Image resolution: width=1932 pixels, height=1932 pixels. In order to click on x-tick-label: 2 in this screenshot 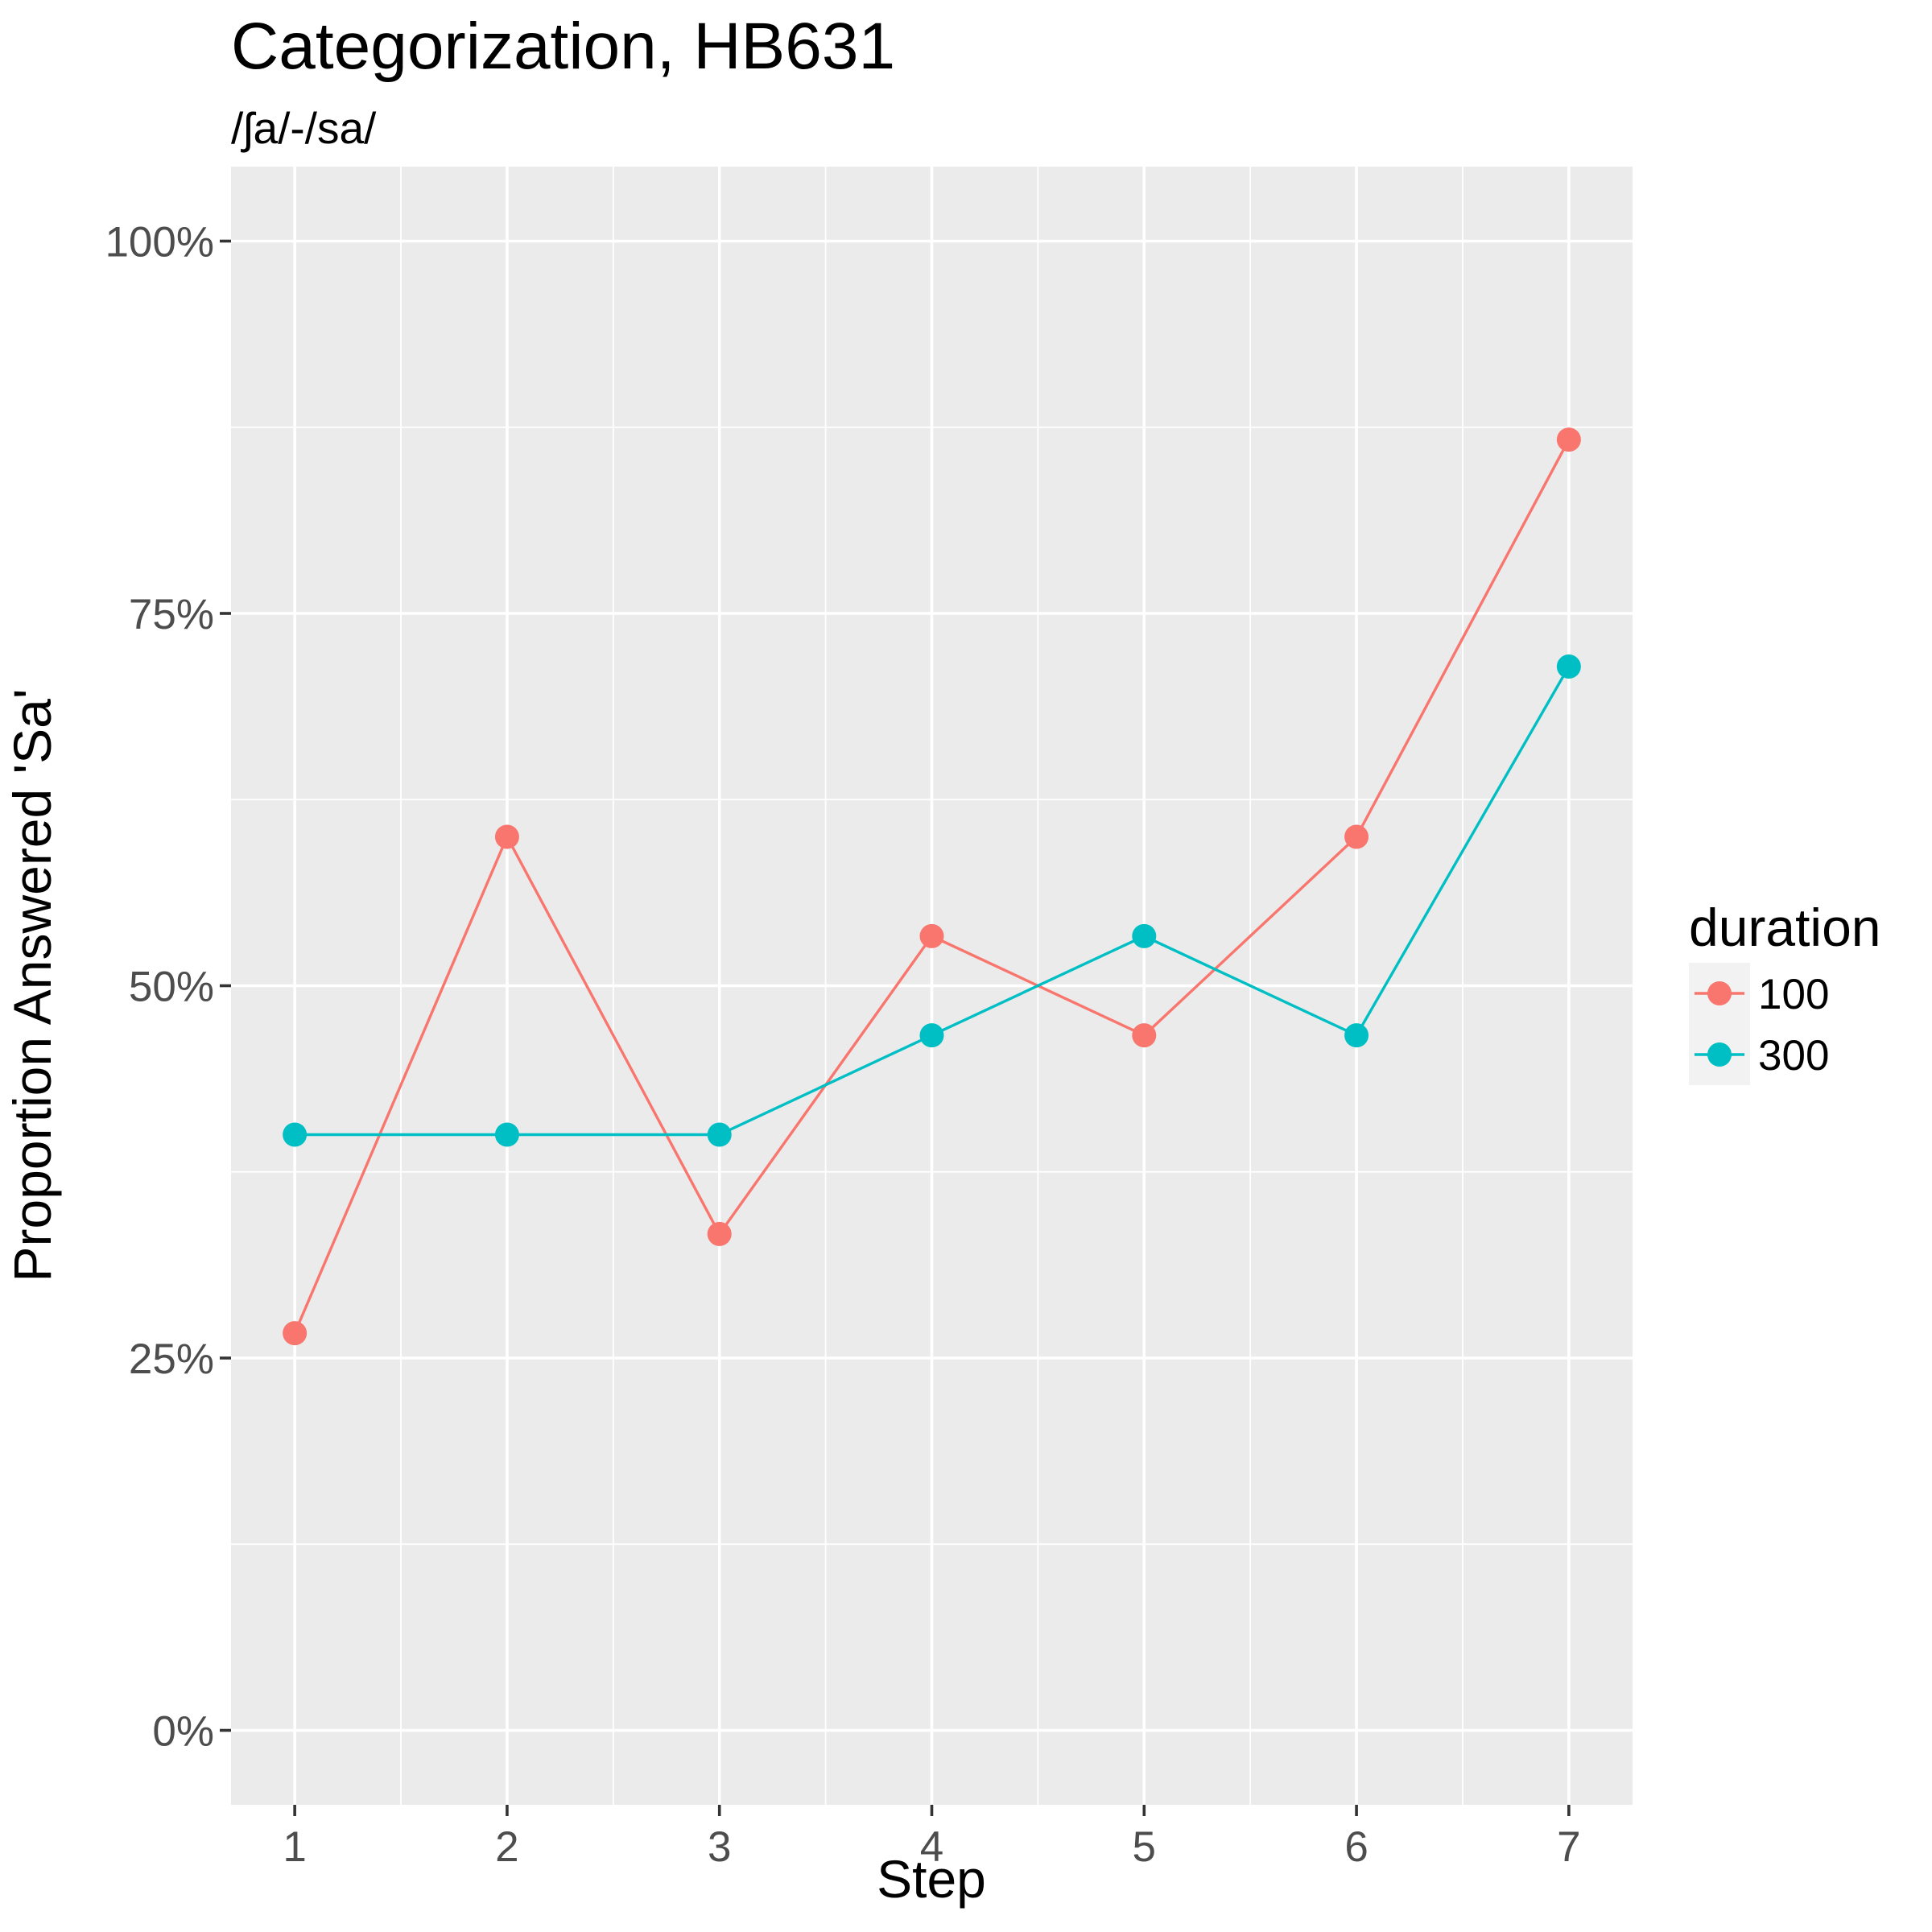, I will do `click(506, 1847)`.